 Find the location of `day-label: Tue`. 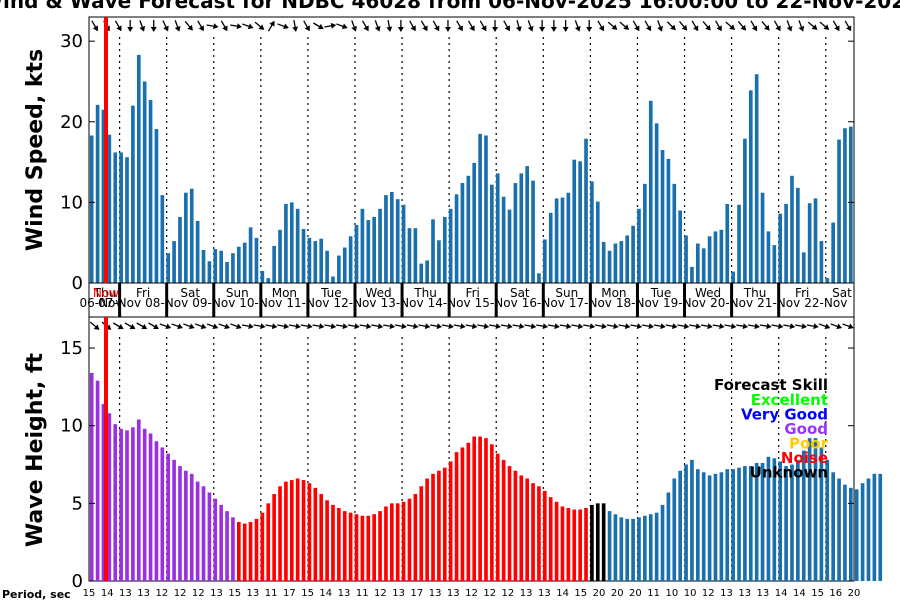

day-label: Tue is located at coordinates (331, 293).